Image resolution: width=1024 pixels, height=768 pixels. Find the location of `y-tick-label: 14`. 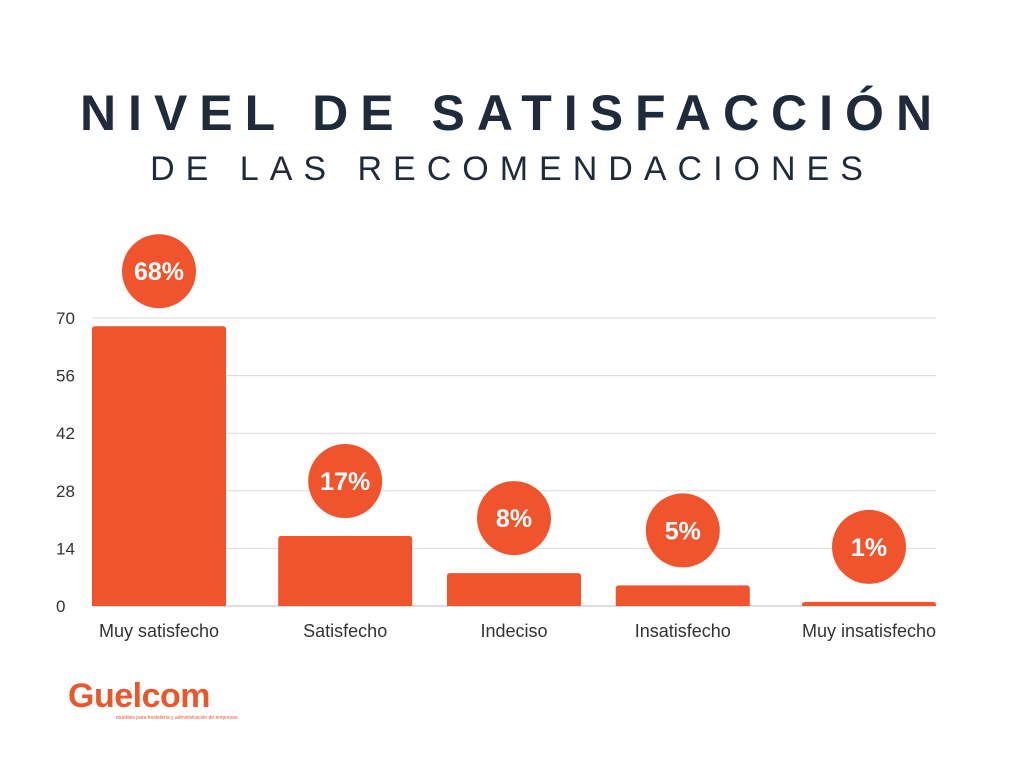

y-tick-label: 14 is located at coordinates (65, 548).